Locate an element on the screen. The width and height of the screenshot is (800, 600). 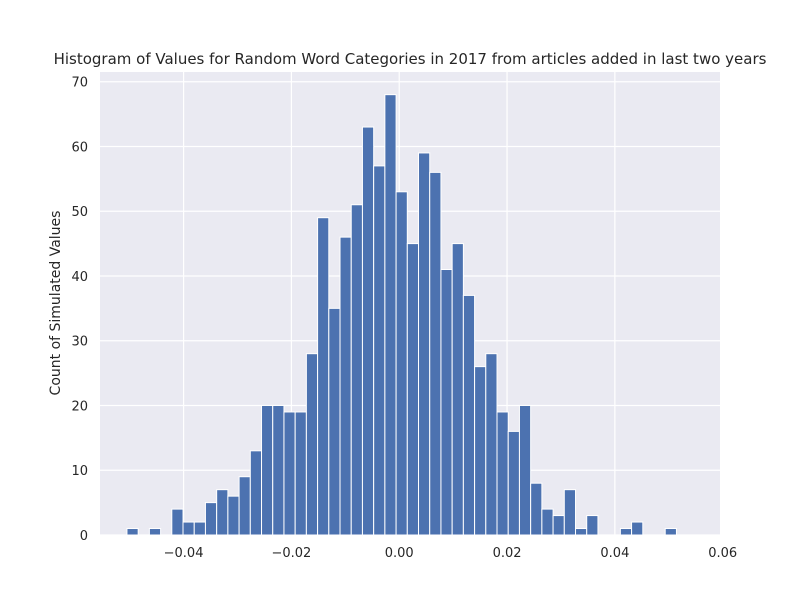
x-tick-label: 0.04 is located at coordinates (614, 553).